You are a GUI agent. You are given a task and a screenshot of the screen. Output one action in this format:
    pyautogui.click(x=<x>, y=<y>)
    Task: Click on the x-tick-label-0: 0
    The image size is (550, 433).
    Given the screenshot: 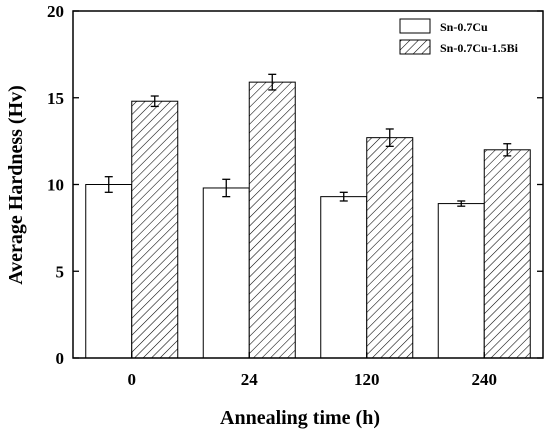 What is the action you would take?
    pyautogui.click(x=132, y=379)
    